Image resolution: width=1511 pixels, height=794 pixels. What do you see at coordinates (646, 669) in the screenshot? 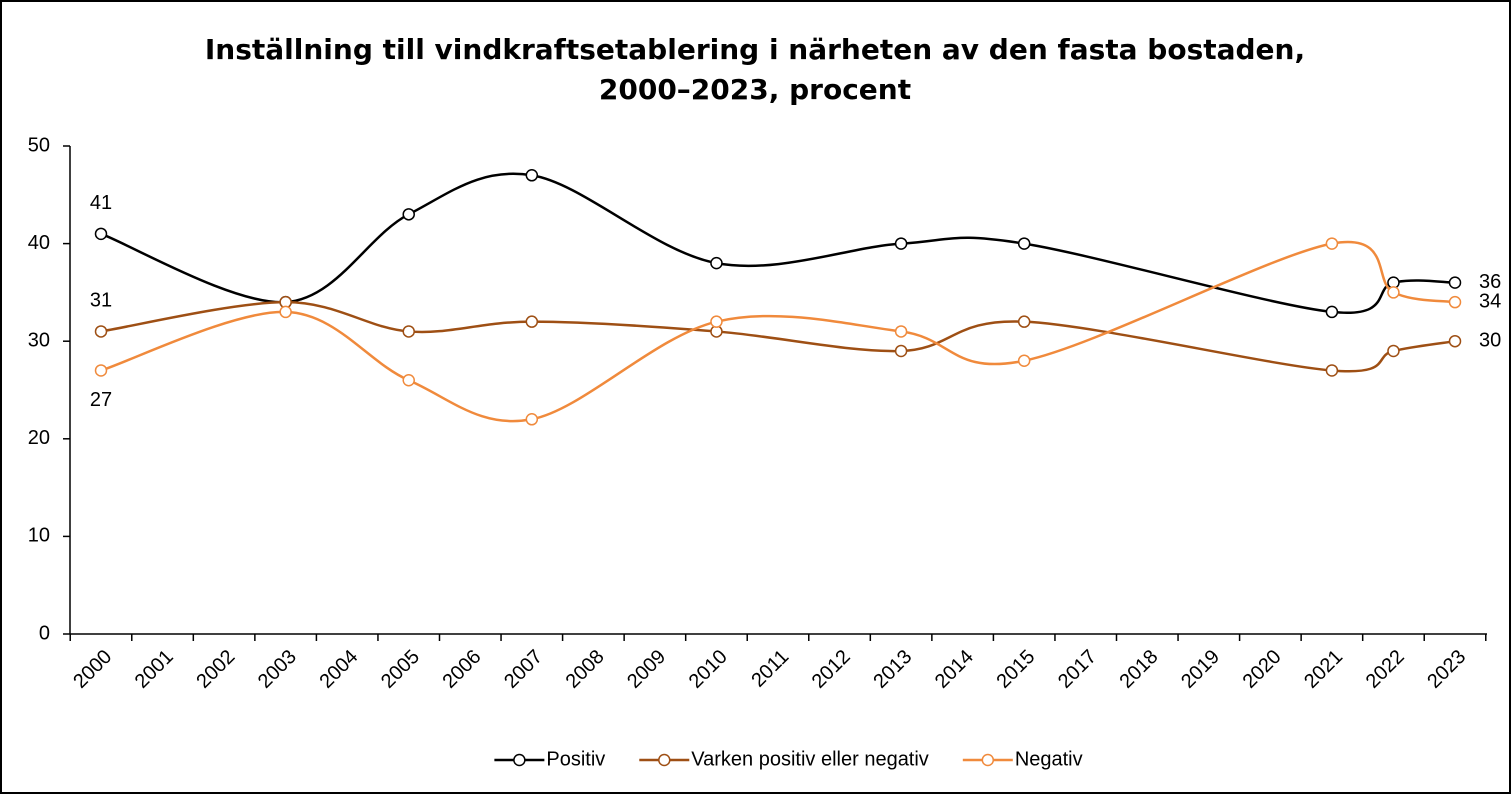
I see `x-tick-label: 2009` at bounding box center [646, 669].